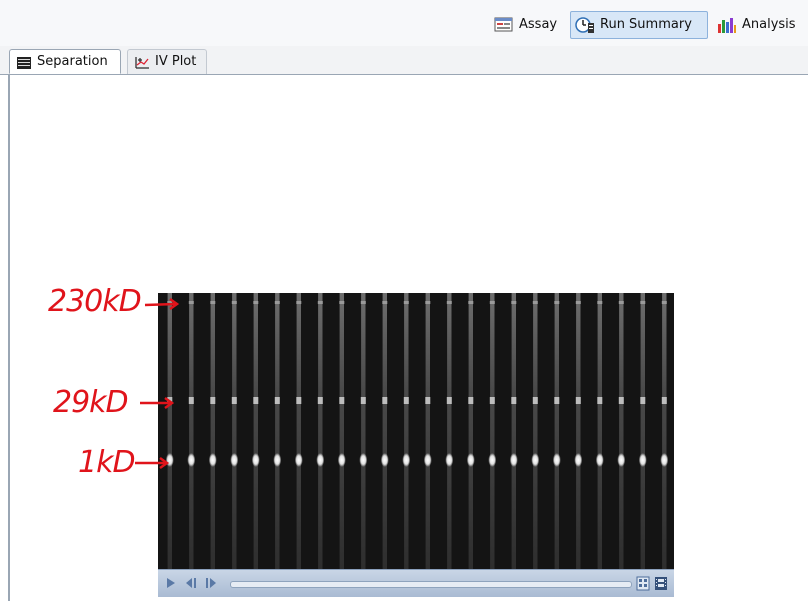 This screenshot has width=808, height=601. What do you see at coordinates (769, 24) in the screenshot?
I see `analysis-label: Analysis` at bounding box center [769, 24].